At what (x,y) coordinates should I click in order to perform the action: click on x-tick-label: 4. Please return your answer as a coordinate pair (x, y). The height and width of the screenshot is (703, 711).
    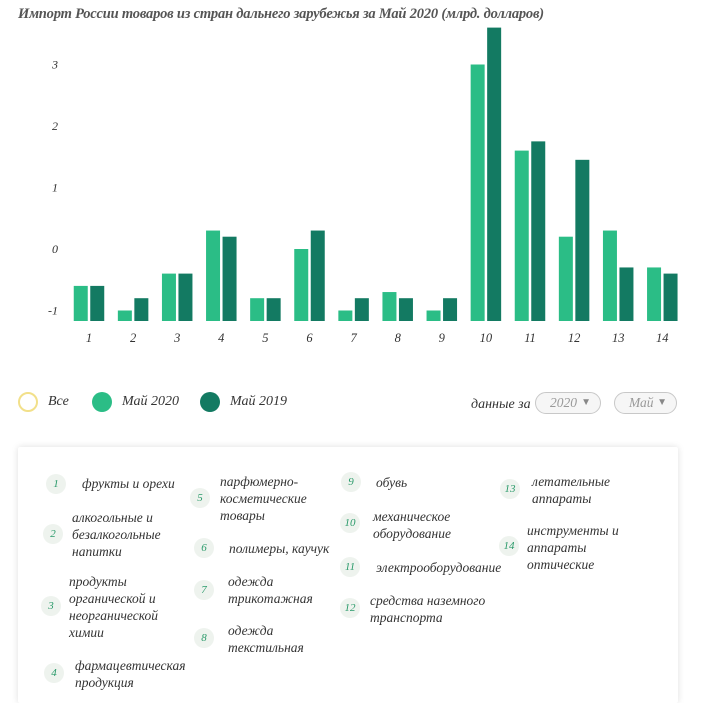
    Looking at the image, I should click on (221, 338).